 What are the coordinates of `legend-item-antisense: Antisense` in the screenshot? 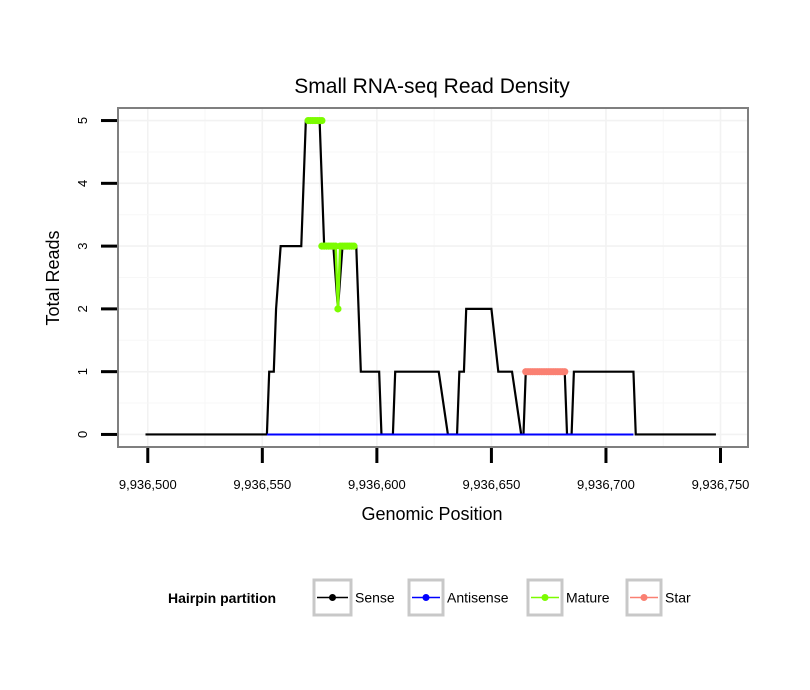 It's located at (458, 597).